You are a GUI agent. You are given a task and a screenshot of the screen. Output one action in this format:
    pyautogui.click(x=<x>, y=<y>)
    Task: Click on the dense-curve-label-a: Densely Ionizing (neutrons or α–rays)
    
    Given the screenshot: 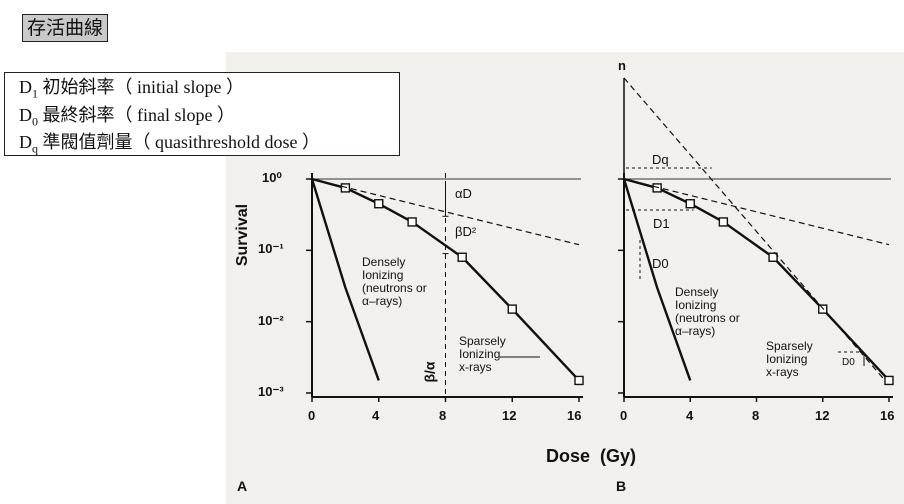 What is the action you would take?
    pyautogui.click(x=394, y=281)
    